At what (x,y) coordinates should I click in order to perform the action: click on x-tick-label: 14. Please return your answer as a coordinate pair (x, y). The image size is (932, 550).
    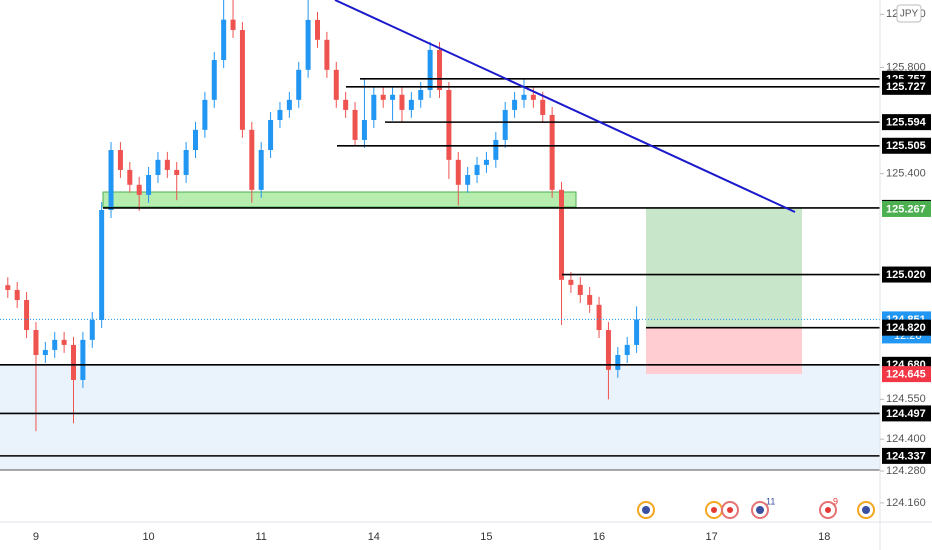
    Looking at the image, I should click on (374, 537).